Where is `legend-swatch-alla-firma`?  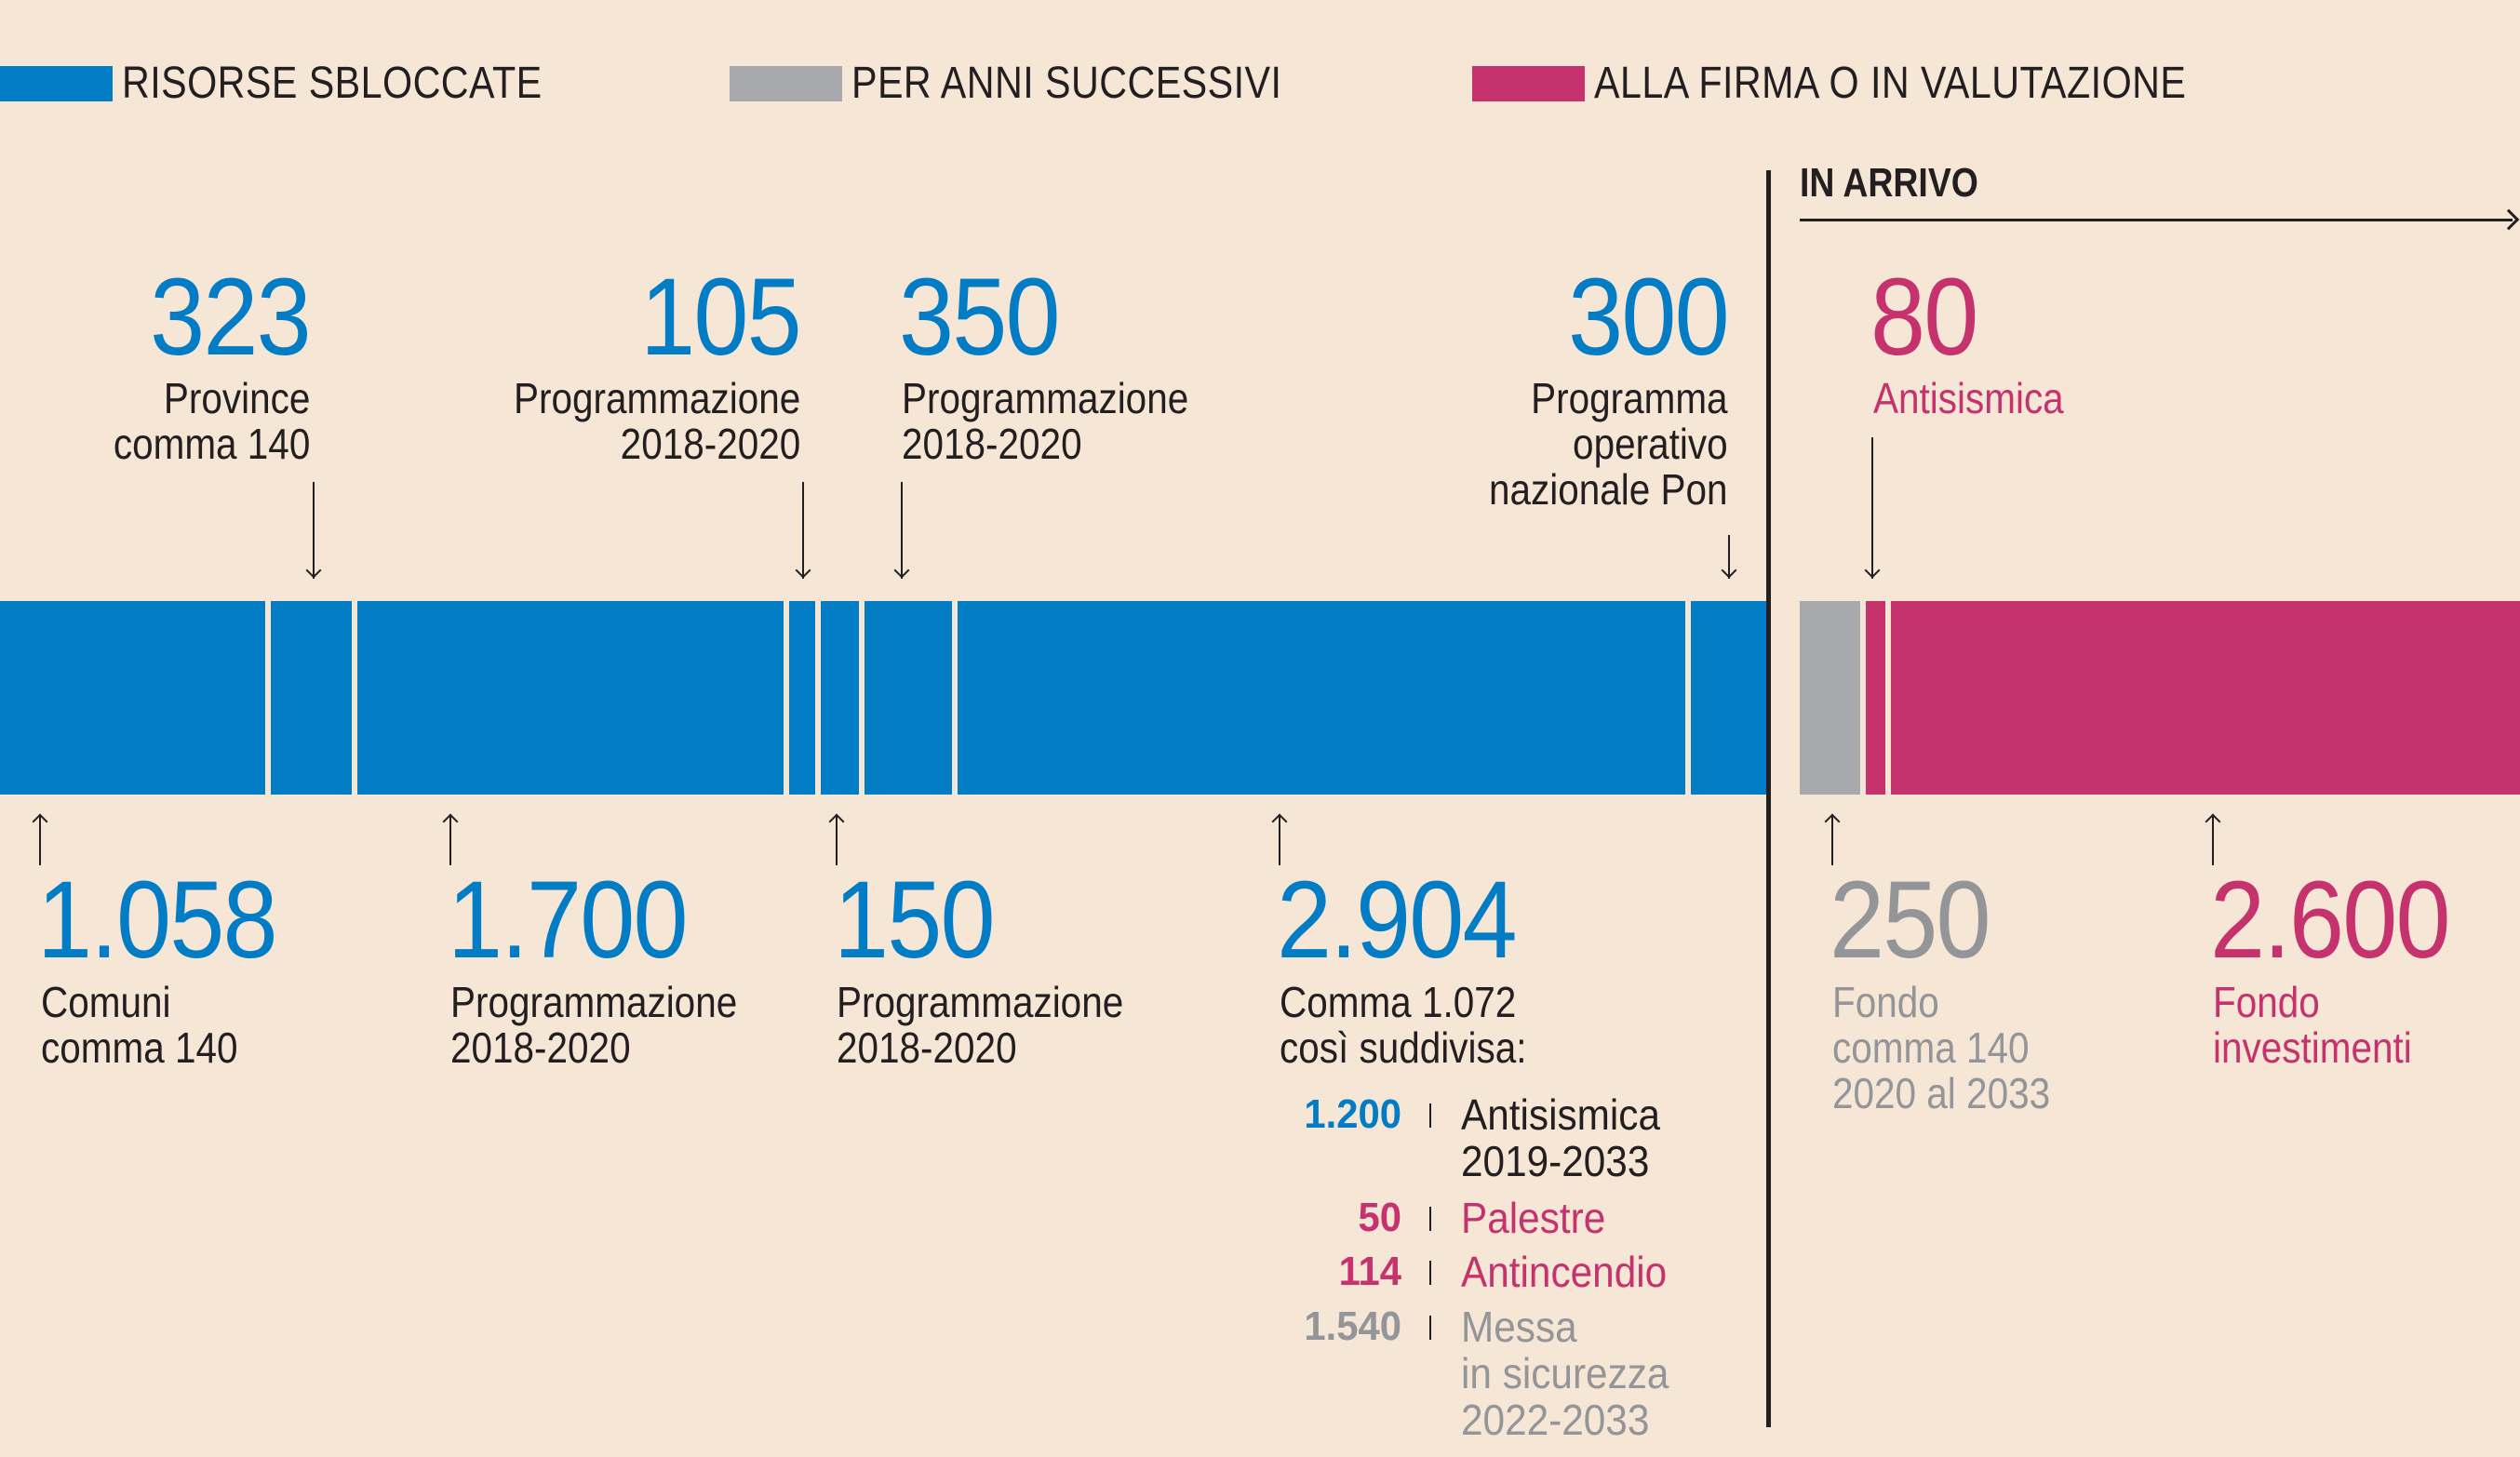
legend-swatch-alla-firma is located at coordinates (1528, 83).